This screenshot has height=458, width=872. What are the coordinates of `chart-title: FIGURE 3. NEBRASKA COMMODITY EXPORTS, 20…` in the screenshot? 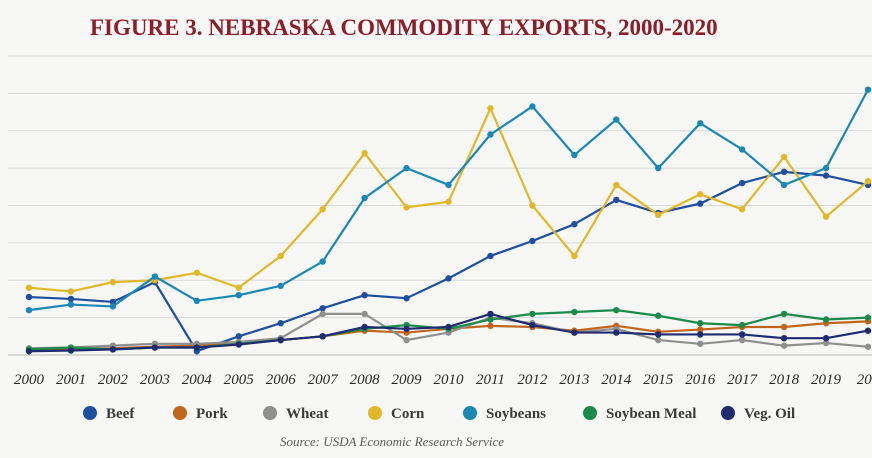 It's located at (404, 27).